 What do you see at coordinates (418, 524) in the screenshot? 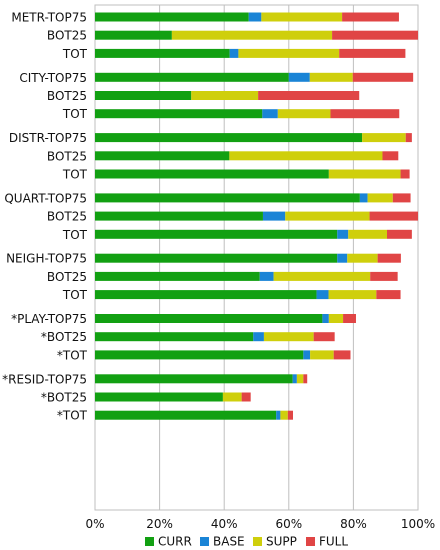
I see `x-tick-label: 100%` at bounding box center [418, 524].